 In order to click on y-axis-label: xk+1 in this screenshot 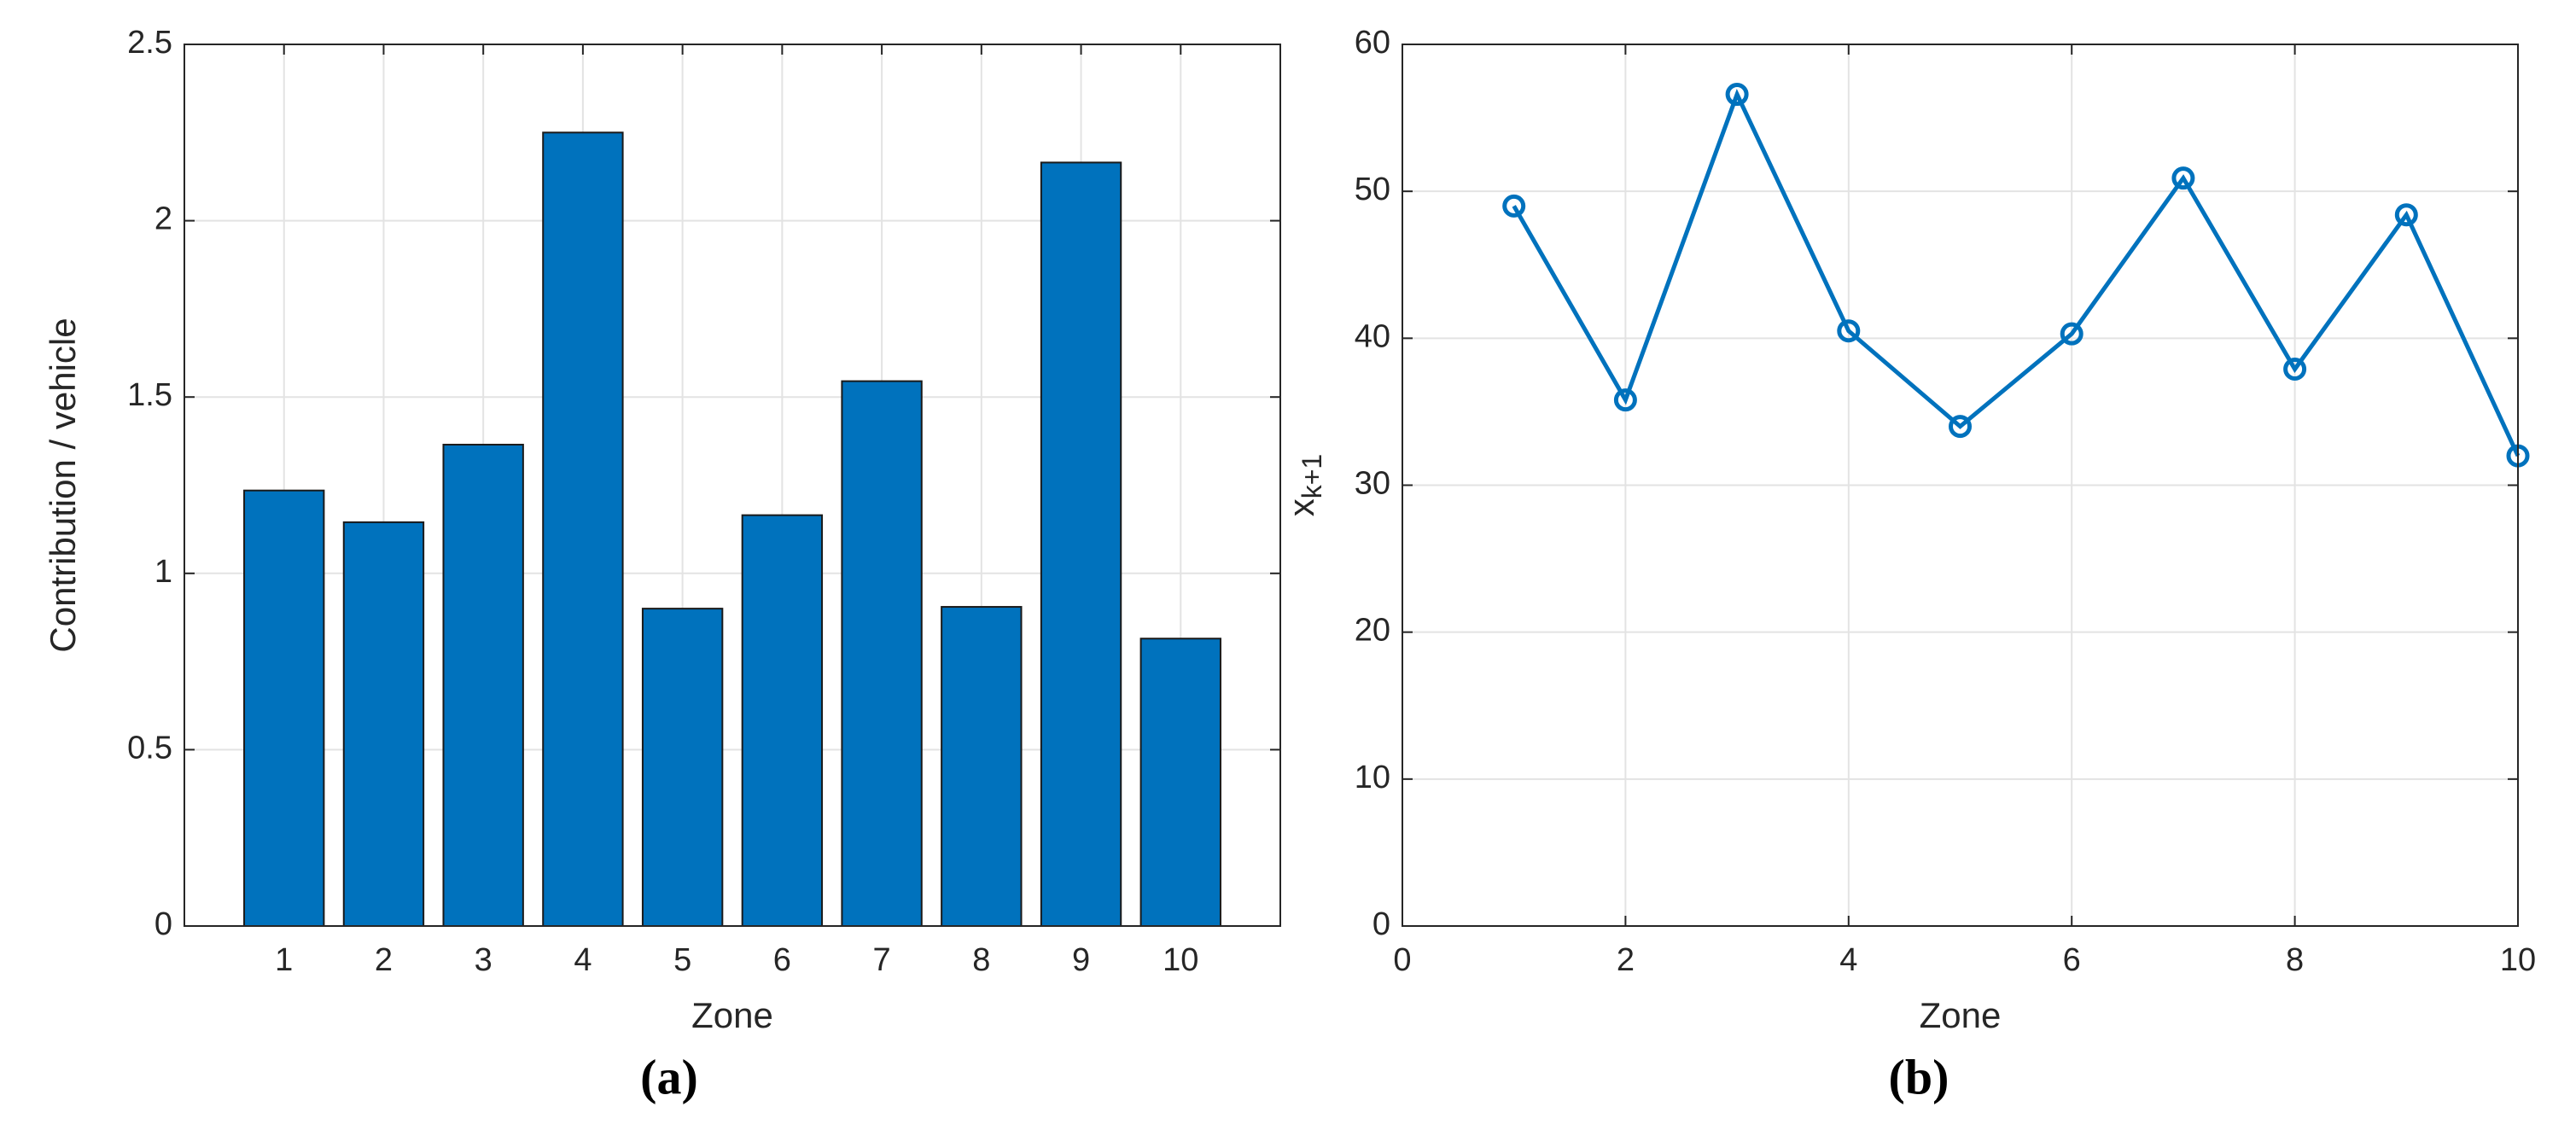, I will do `click(1304, 485)`.